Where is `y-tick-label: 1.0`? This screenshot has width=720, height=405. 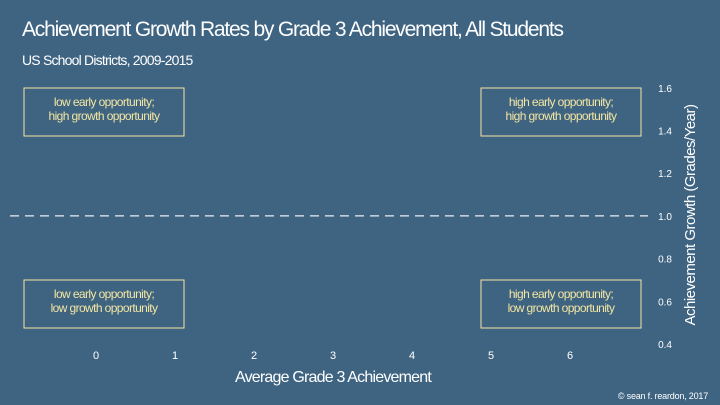
y-tick-label: 1.0 is located at coordinates (665, 217).